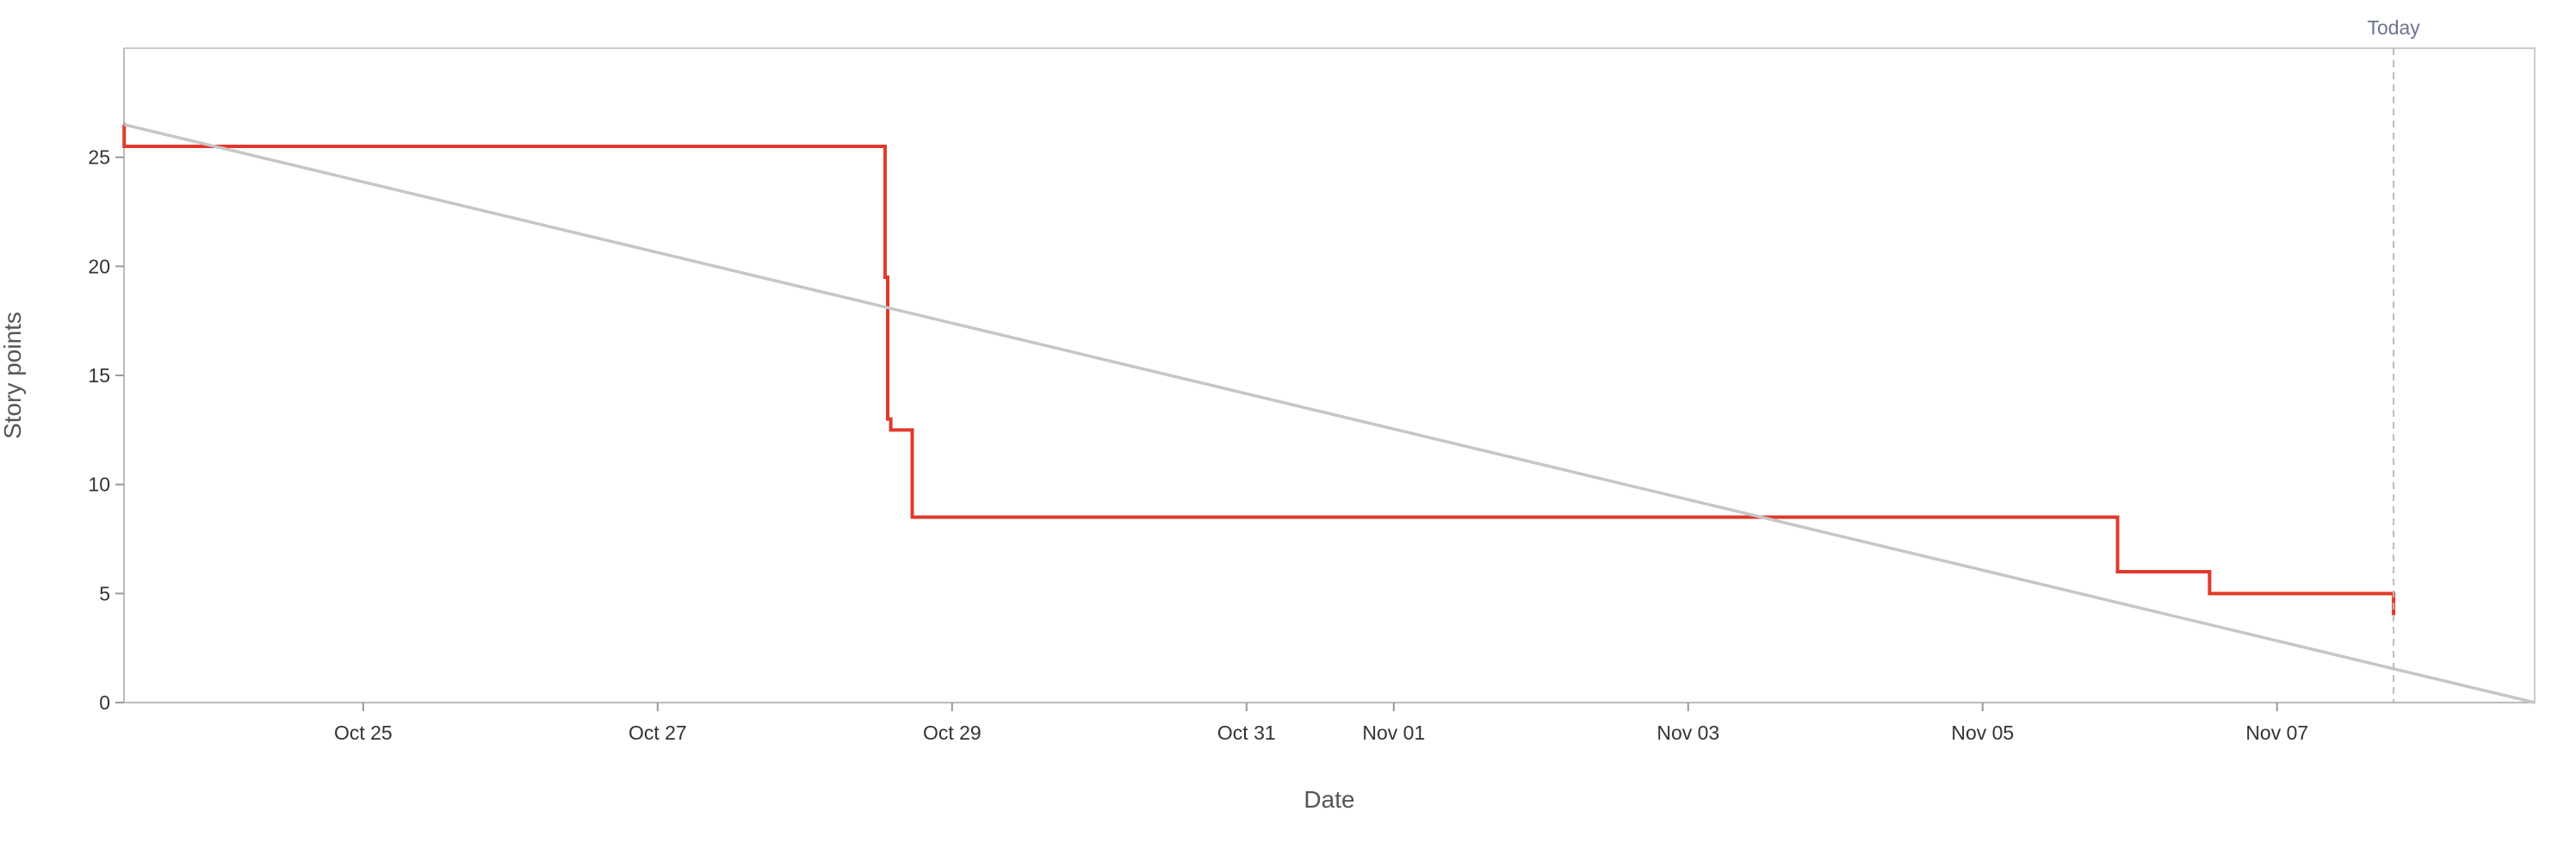 This screenshot has width=2576, height=861. I want to click on y-tick-label: 15, so click(99, 375).